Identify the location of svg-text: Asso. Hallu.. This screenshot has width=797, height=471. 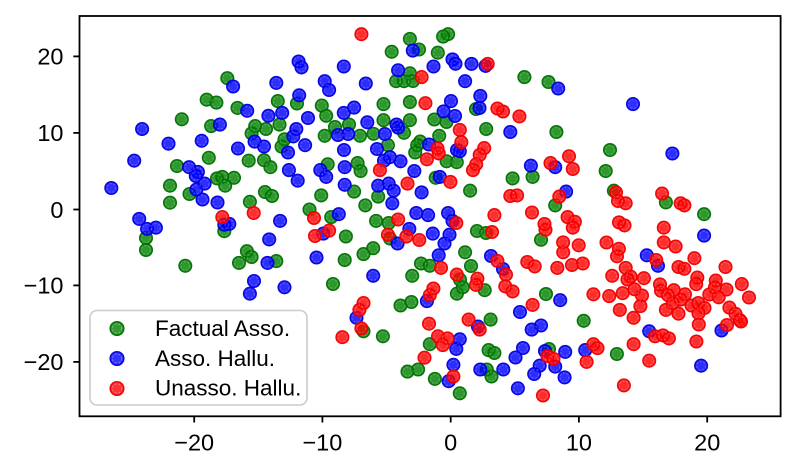
(215, 358).